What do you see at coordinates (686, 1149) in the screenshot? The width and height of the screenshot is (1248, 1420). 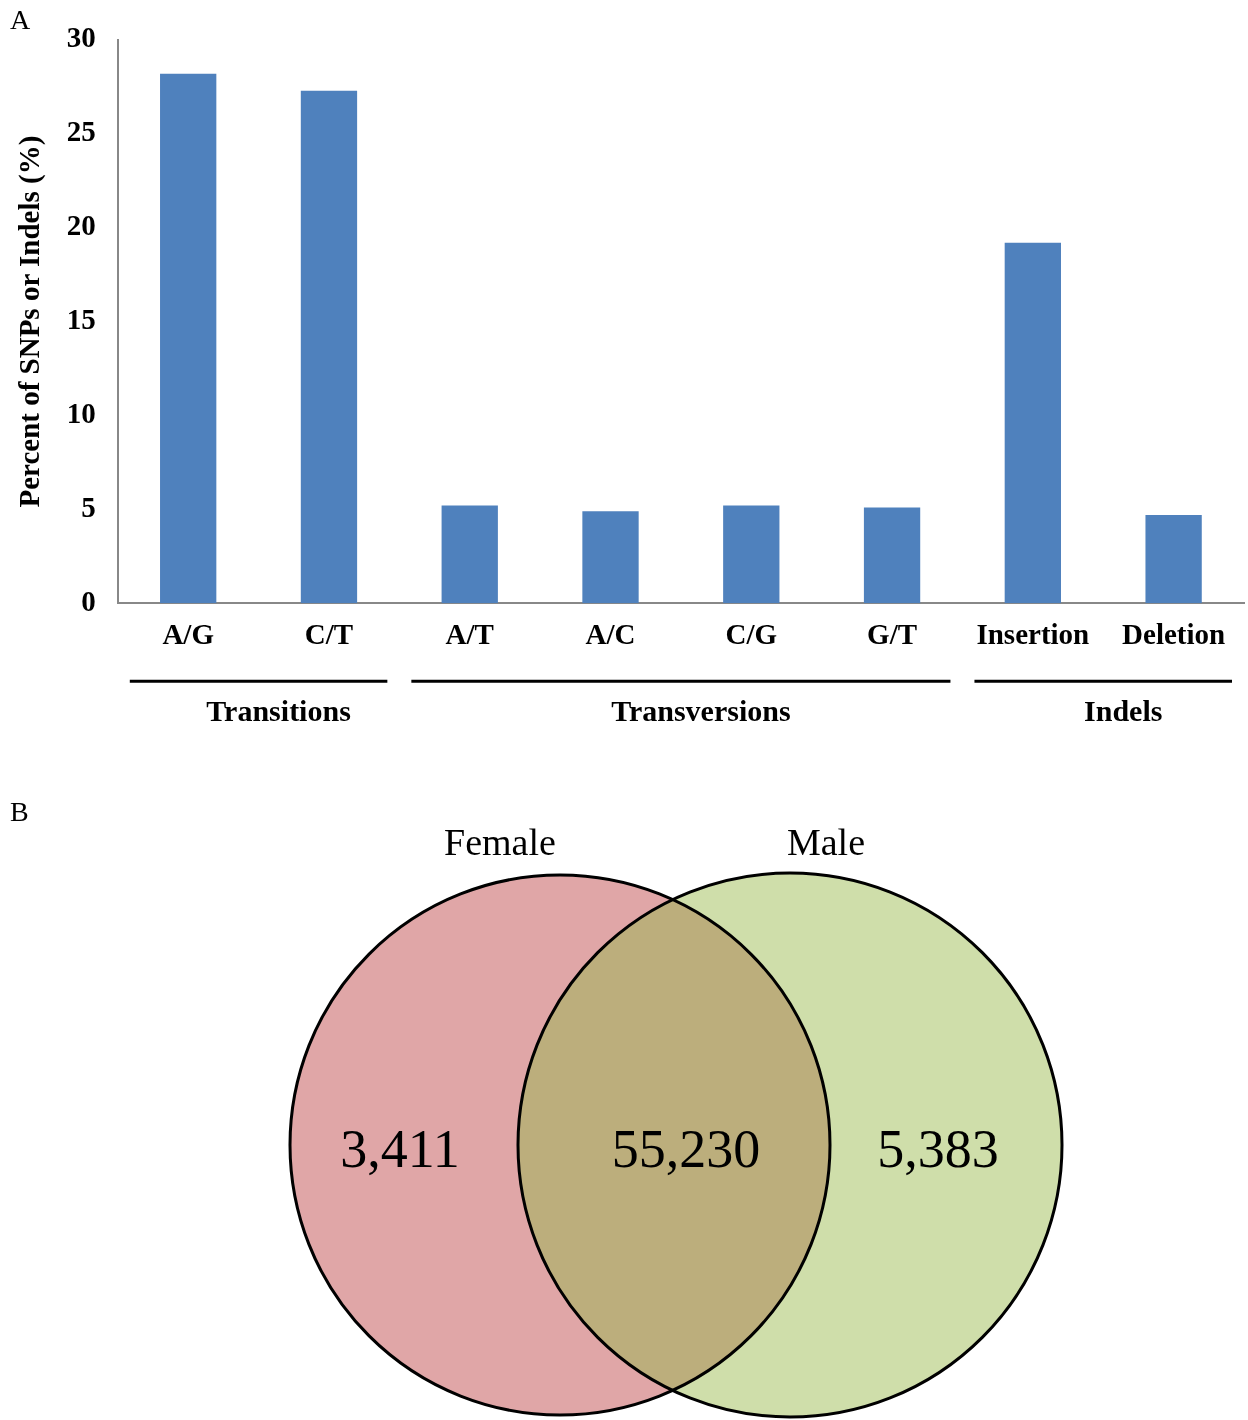 I see `data-label: 55,230` at bounding box center [686, 1149].